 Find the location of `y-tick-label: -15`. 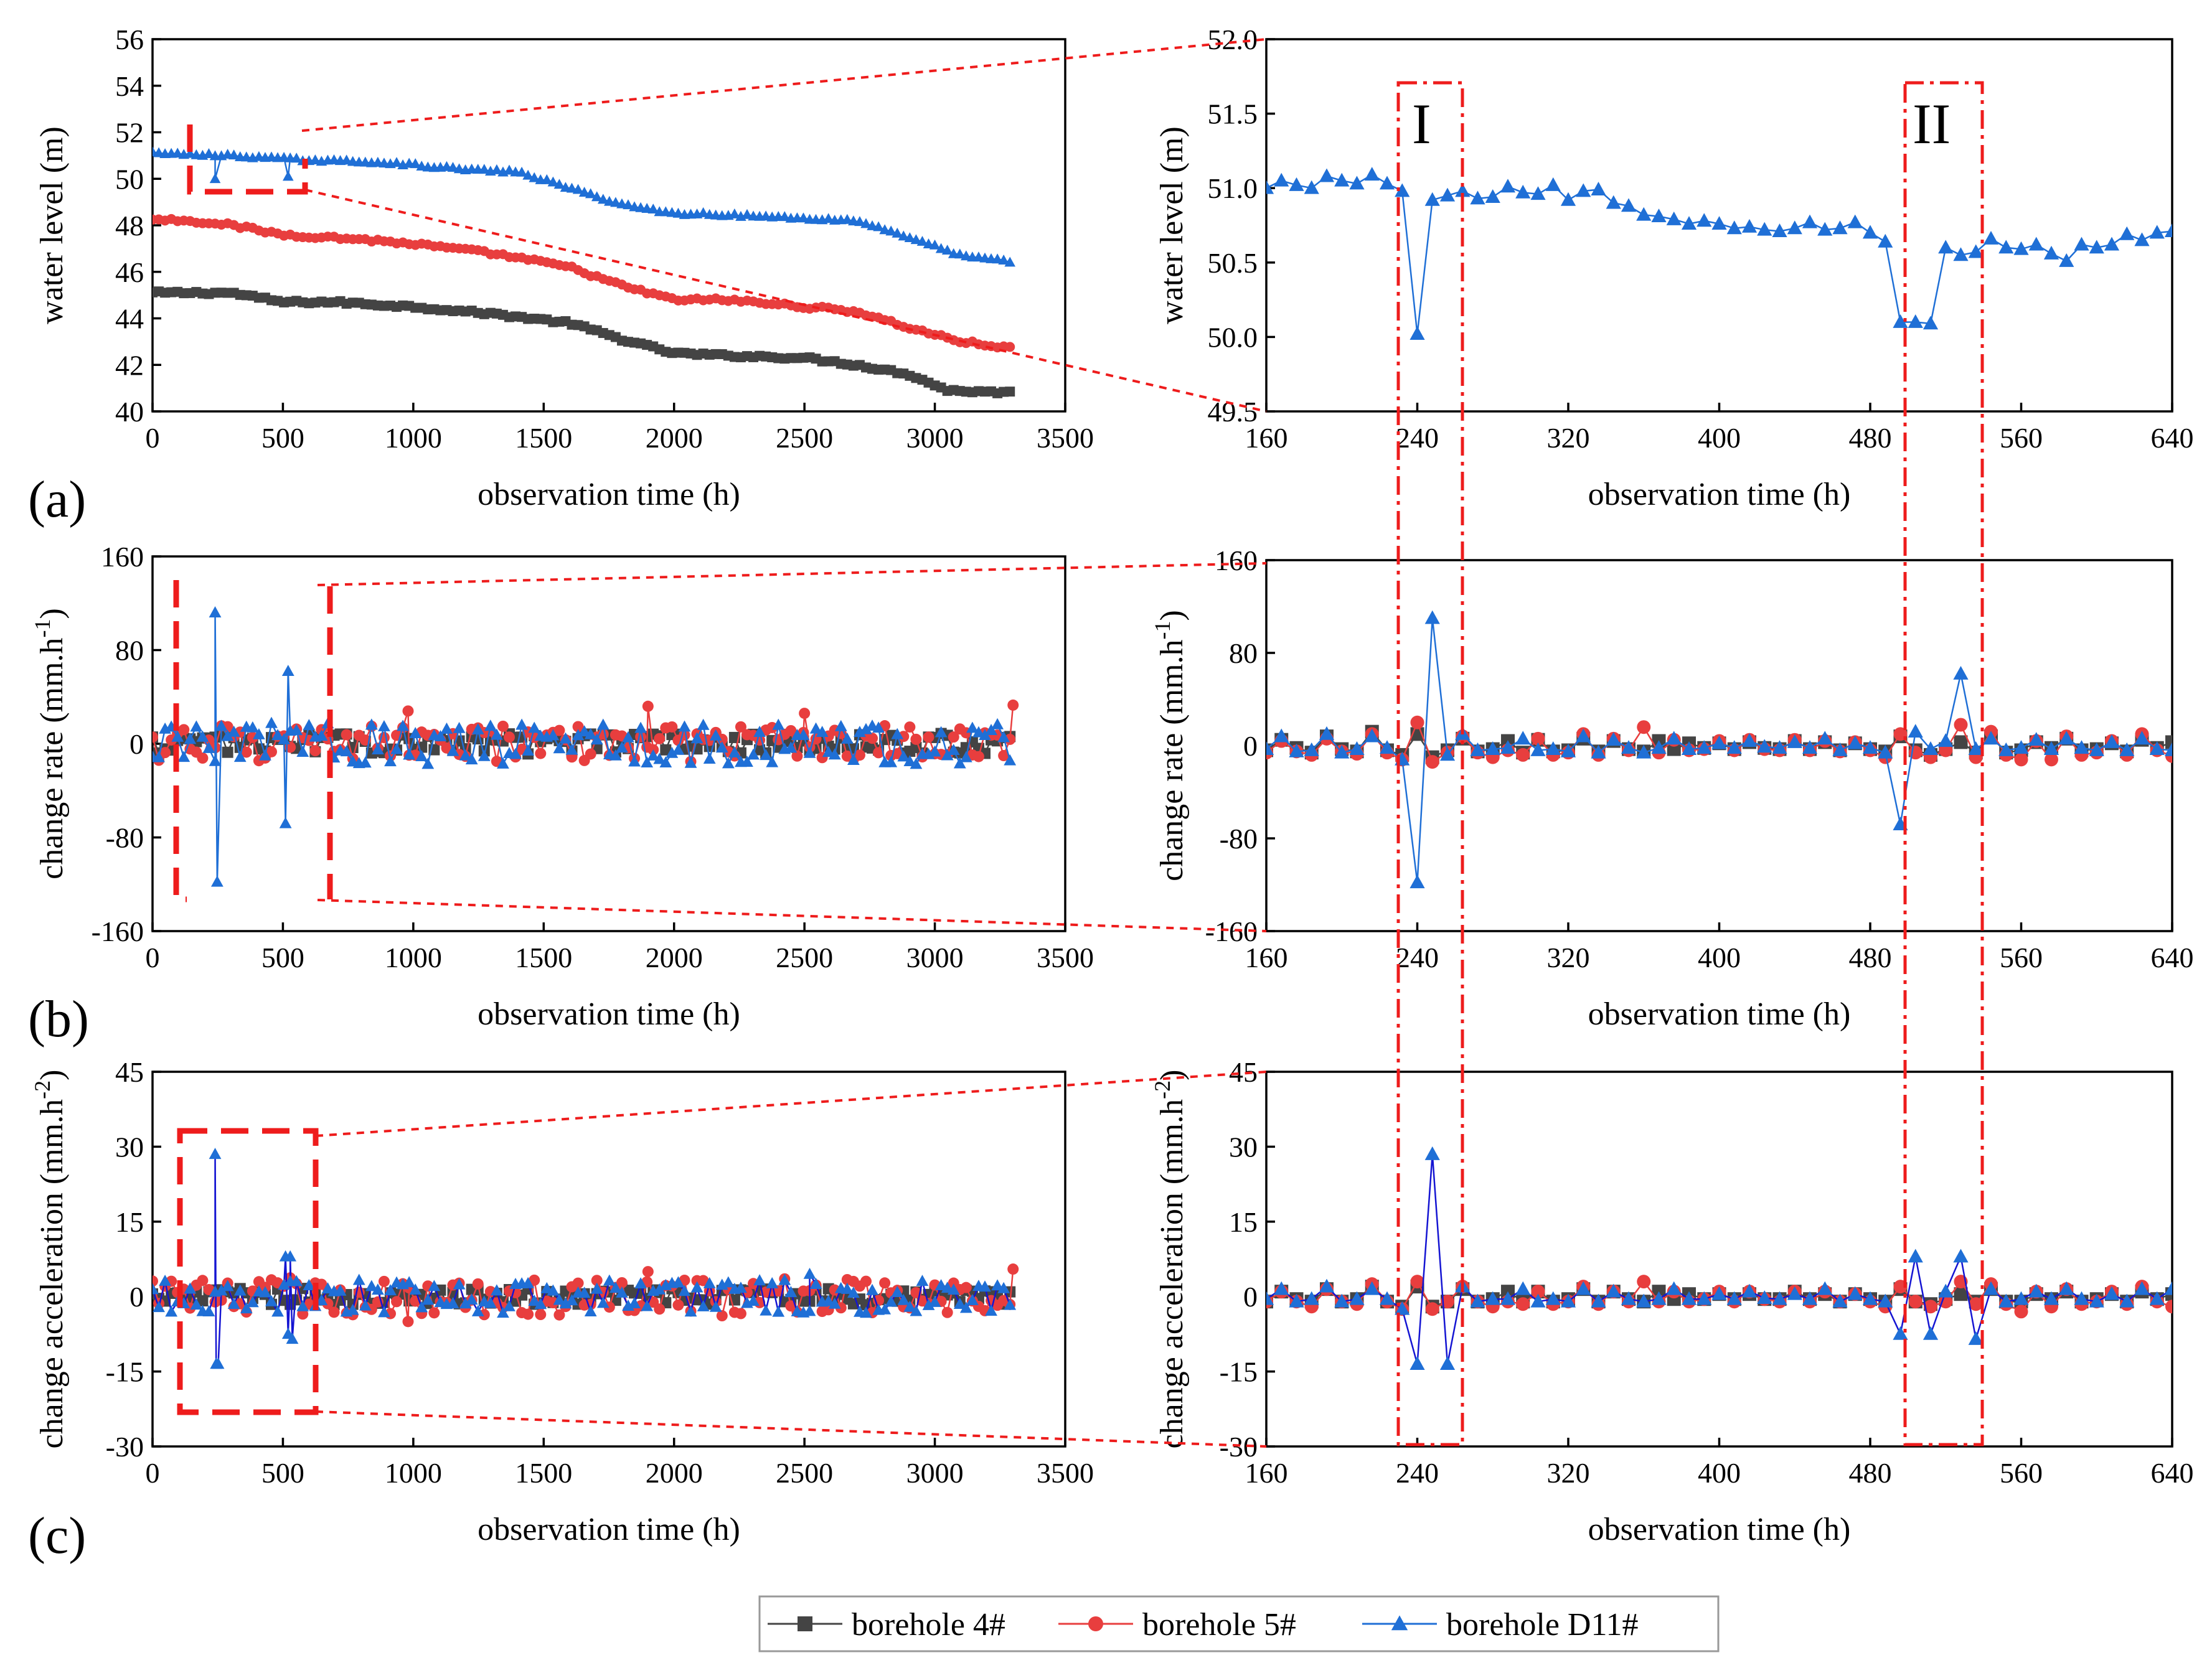

y-tick-label: -15 is located at coordinates (1239, 1372).